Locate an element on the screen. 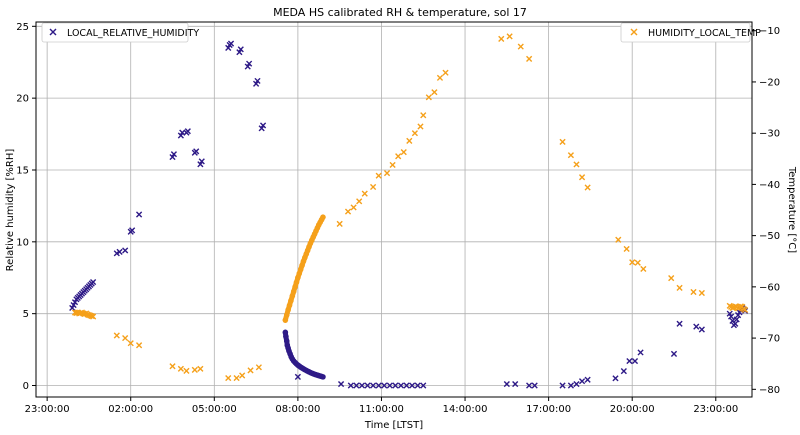  y-right-tick-label: −80 is located at coordinates (769, 390).